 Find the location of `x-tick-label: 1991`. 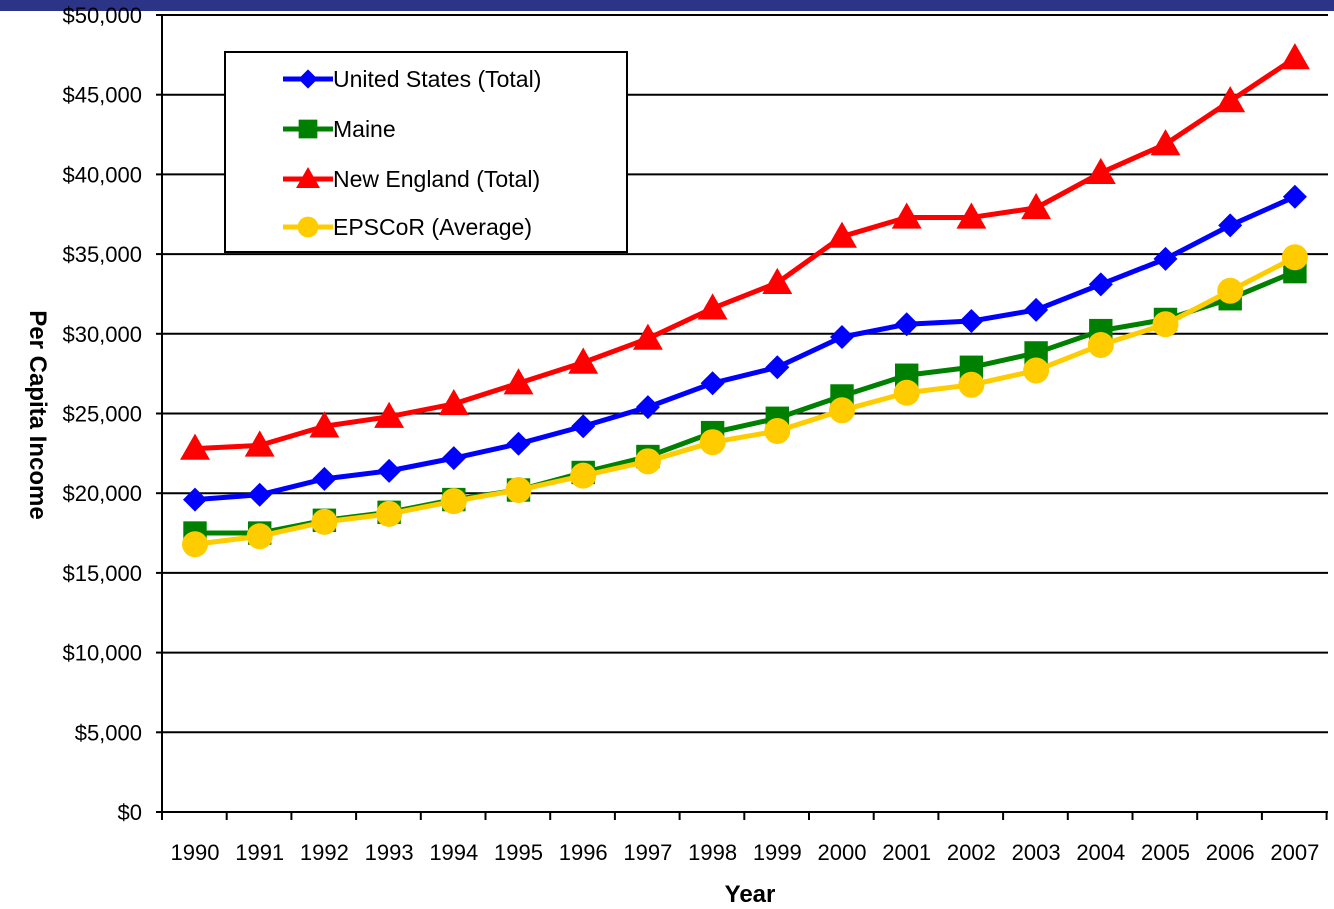

x-tick-label: 1991 is located at coordinates (259, 852).